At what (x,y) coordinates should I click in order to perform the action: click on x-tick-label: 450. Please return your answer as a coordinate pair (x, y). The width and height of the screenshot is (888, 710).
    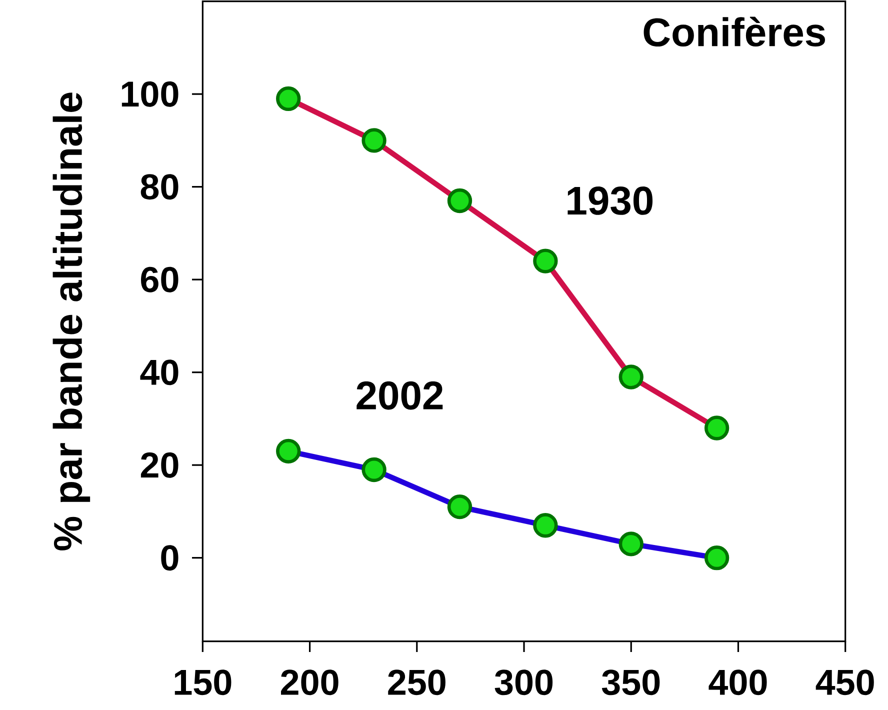
    Looking at the image, I should click on (845, 683).